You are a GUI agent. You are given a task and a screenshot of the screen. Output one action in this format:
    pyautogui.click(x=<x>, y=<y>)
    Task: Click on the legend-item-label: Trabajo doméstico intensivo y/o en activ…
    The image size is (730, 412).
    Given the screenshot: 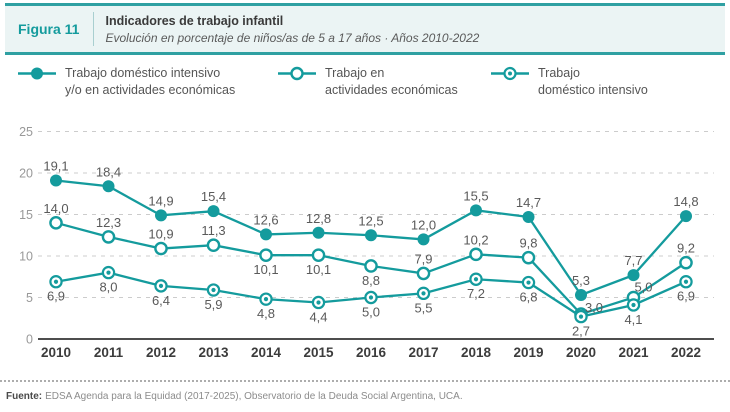 What is the action you would take?
    pyautogui.click(x=150, y=82)
    